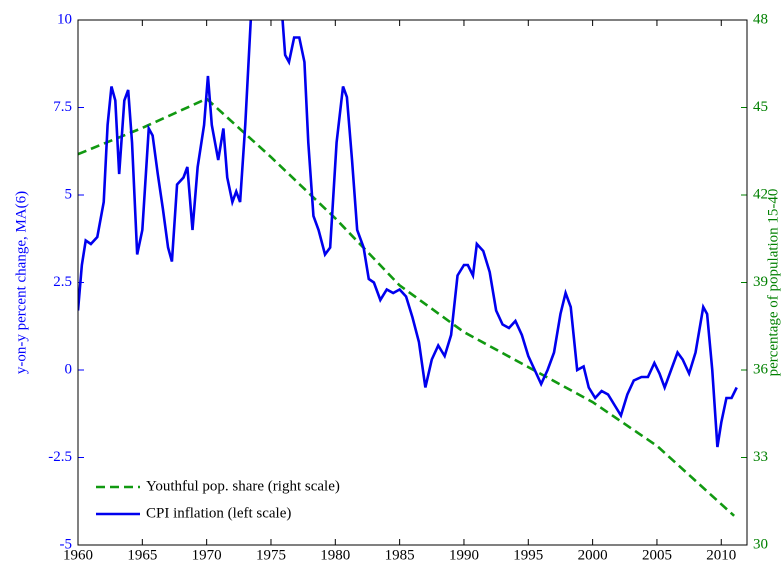 The width and height of the screenshot is (783, 568). I want to click on y2-tick-label: 39, so click(760, 282).